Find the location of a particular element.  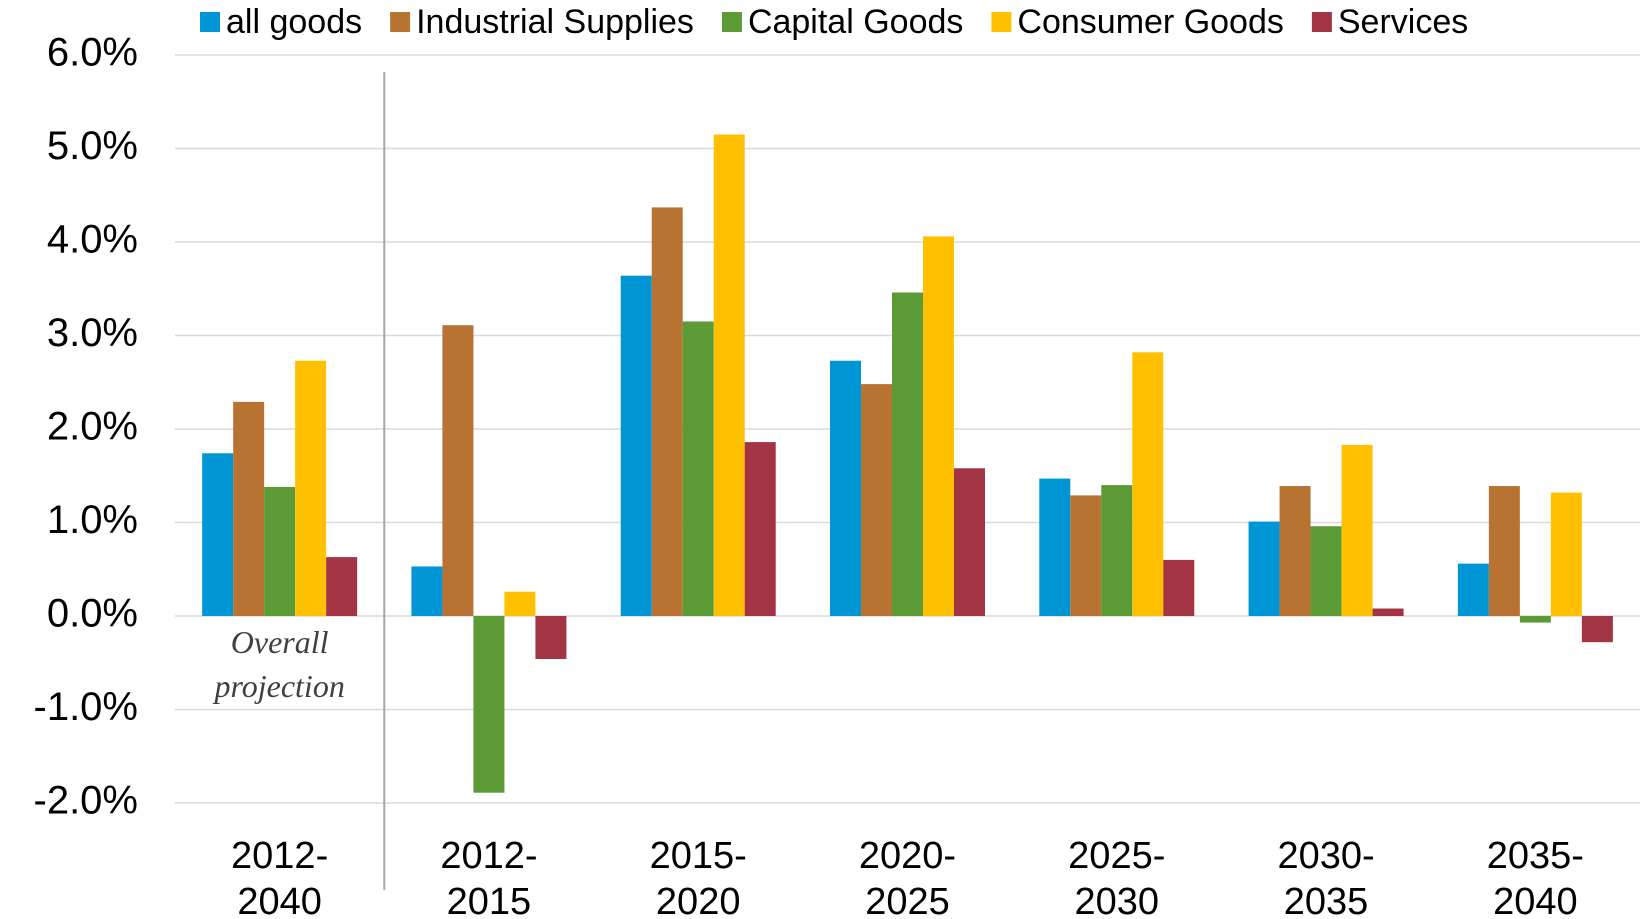

legend-label: Industrial Supplies is located at coordinates (555, 22).